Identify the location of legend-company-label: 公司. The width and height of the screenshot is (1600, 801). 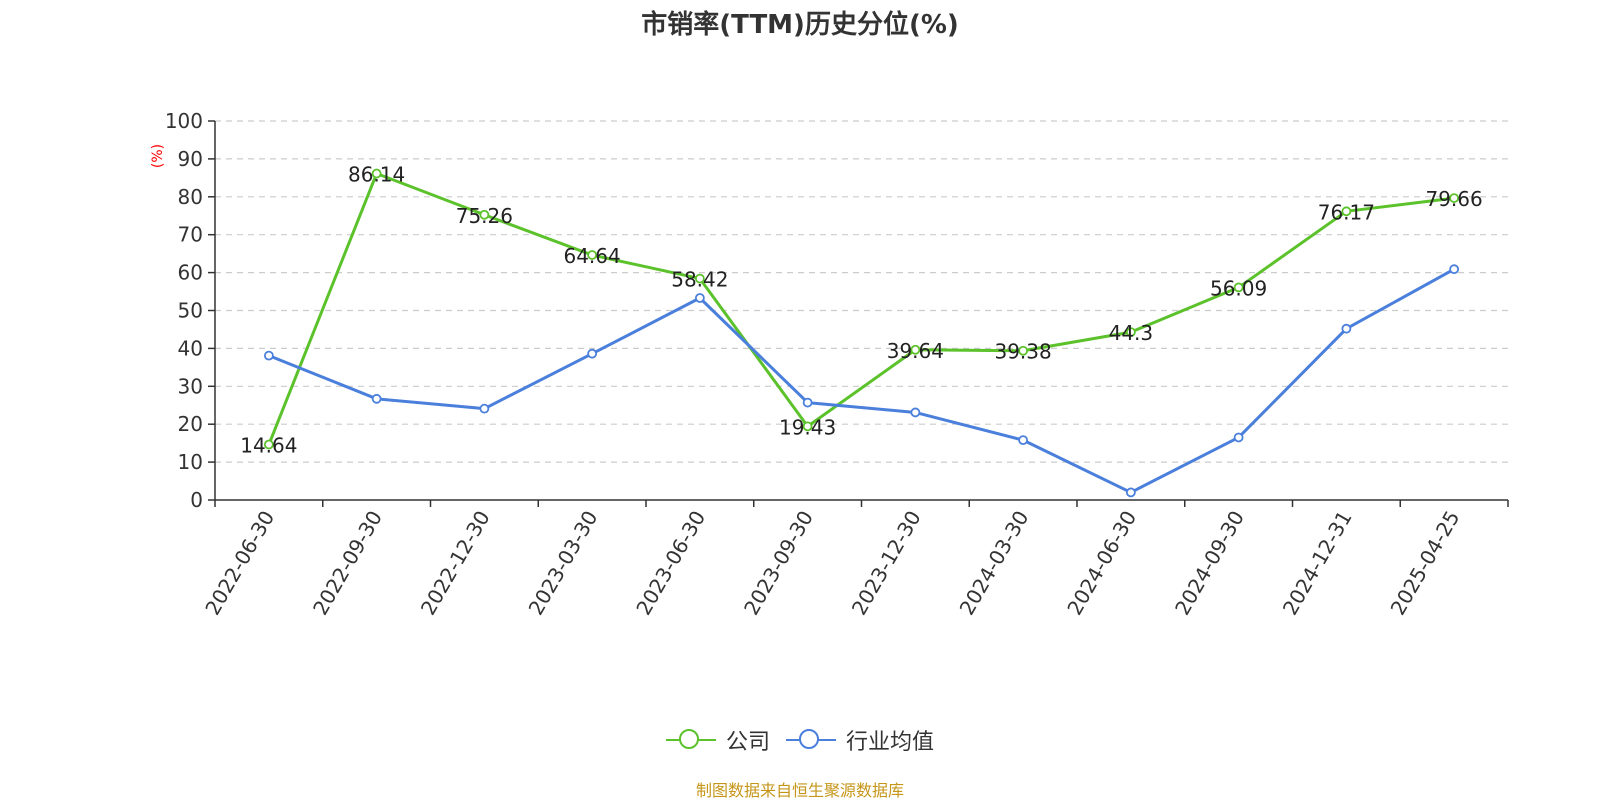
(747, 742).